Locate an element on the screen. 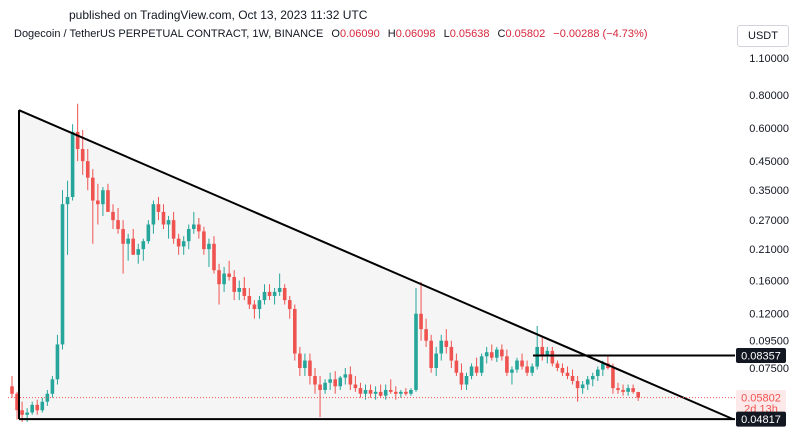  price-tag-label: 0.04817 is located at coordinates (761, 420).